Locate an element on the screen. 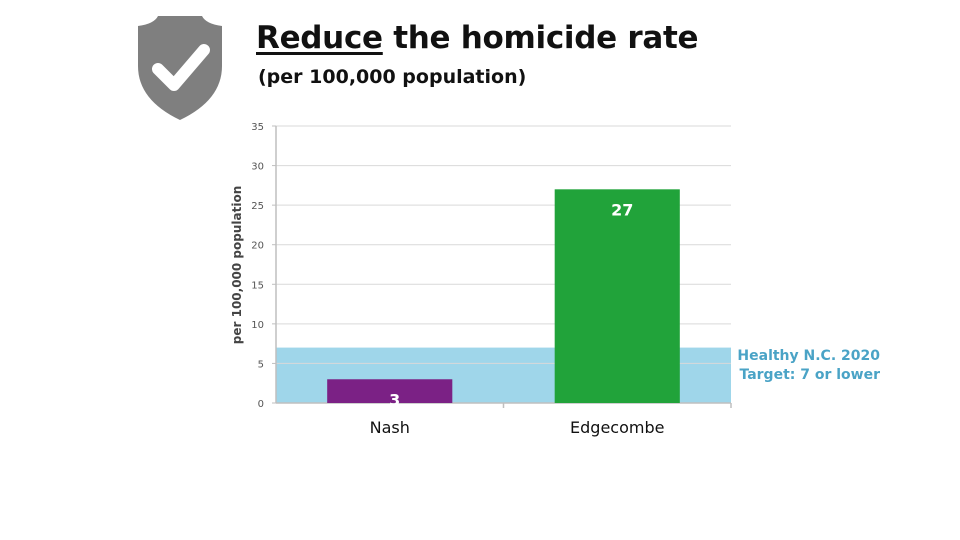 Image resolution: width=960 pixels, height=540 pixels. target-annotation-line1: Healthy N.C. 2020 is located at coordinates (808, 356).